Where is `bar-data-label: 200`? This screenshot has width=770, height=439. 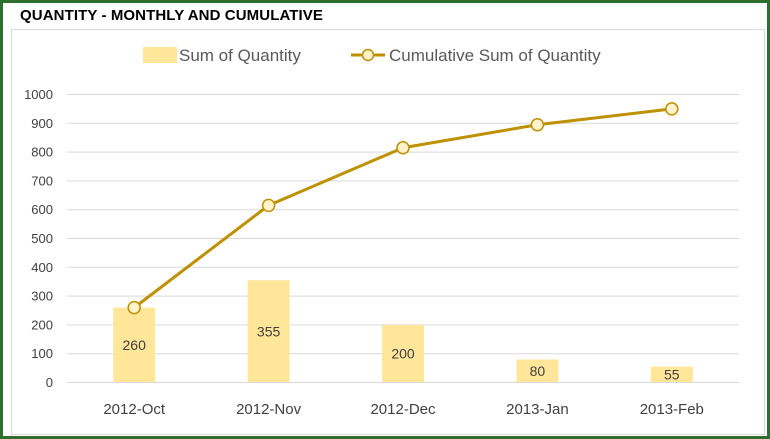 bar-data-label: 200 is located at coordinates (403, 354).